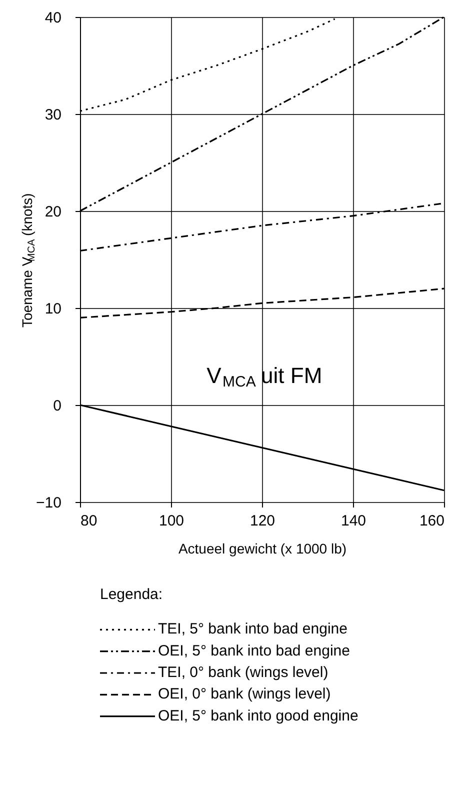 Image resolution: width=471 pixels, height=807 pixels. What do you see at coordinates (53, 18) in the screenshot?
I see `y-tick-label: 40` at bounding box center [53, 18].